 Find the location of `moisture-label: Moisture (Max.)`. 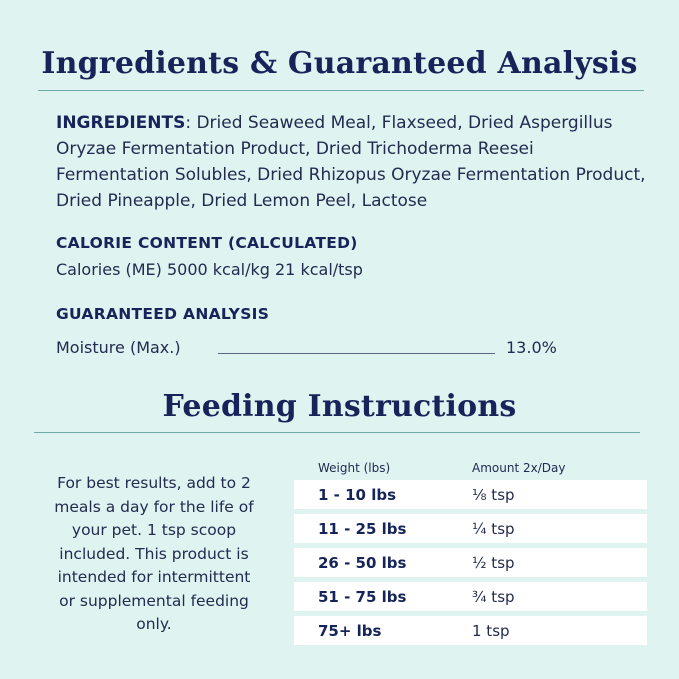

moisture-label: Moisture (Max.) is located at coordinates (118, 347).